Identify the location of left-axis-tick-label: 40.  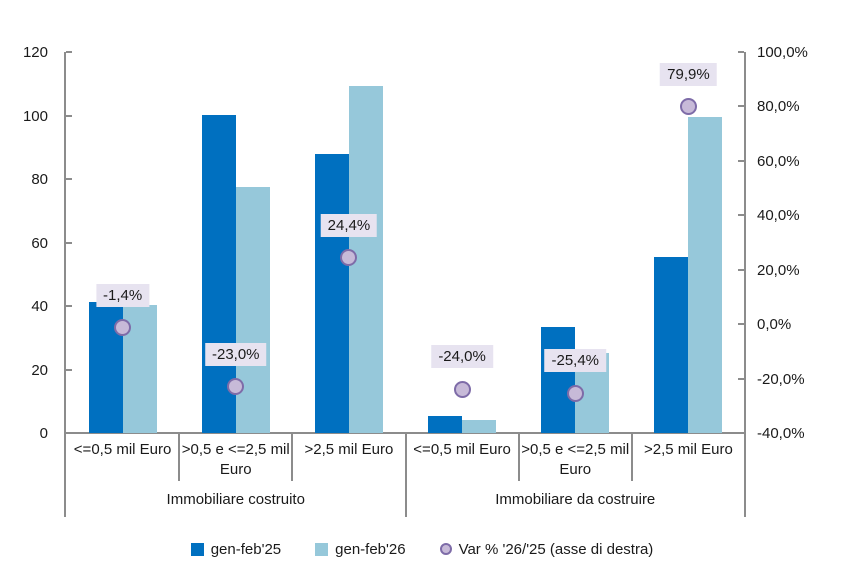
(39, 306).